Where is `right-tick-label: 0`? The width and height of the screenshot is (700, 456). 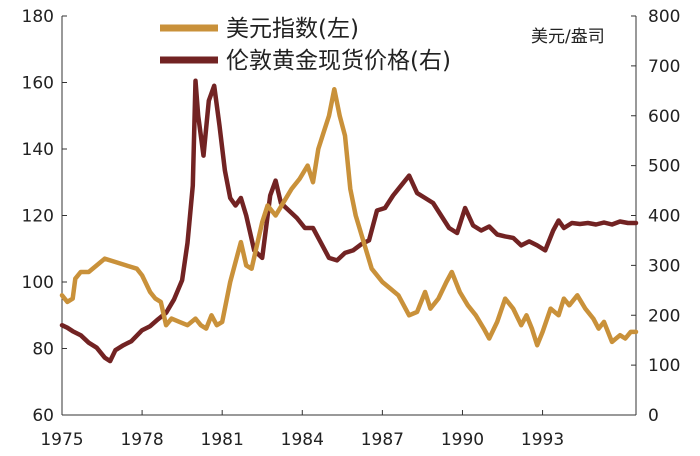 right-tick-label: 0 is located at coordinates (653, 416).